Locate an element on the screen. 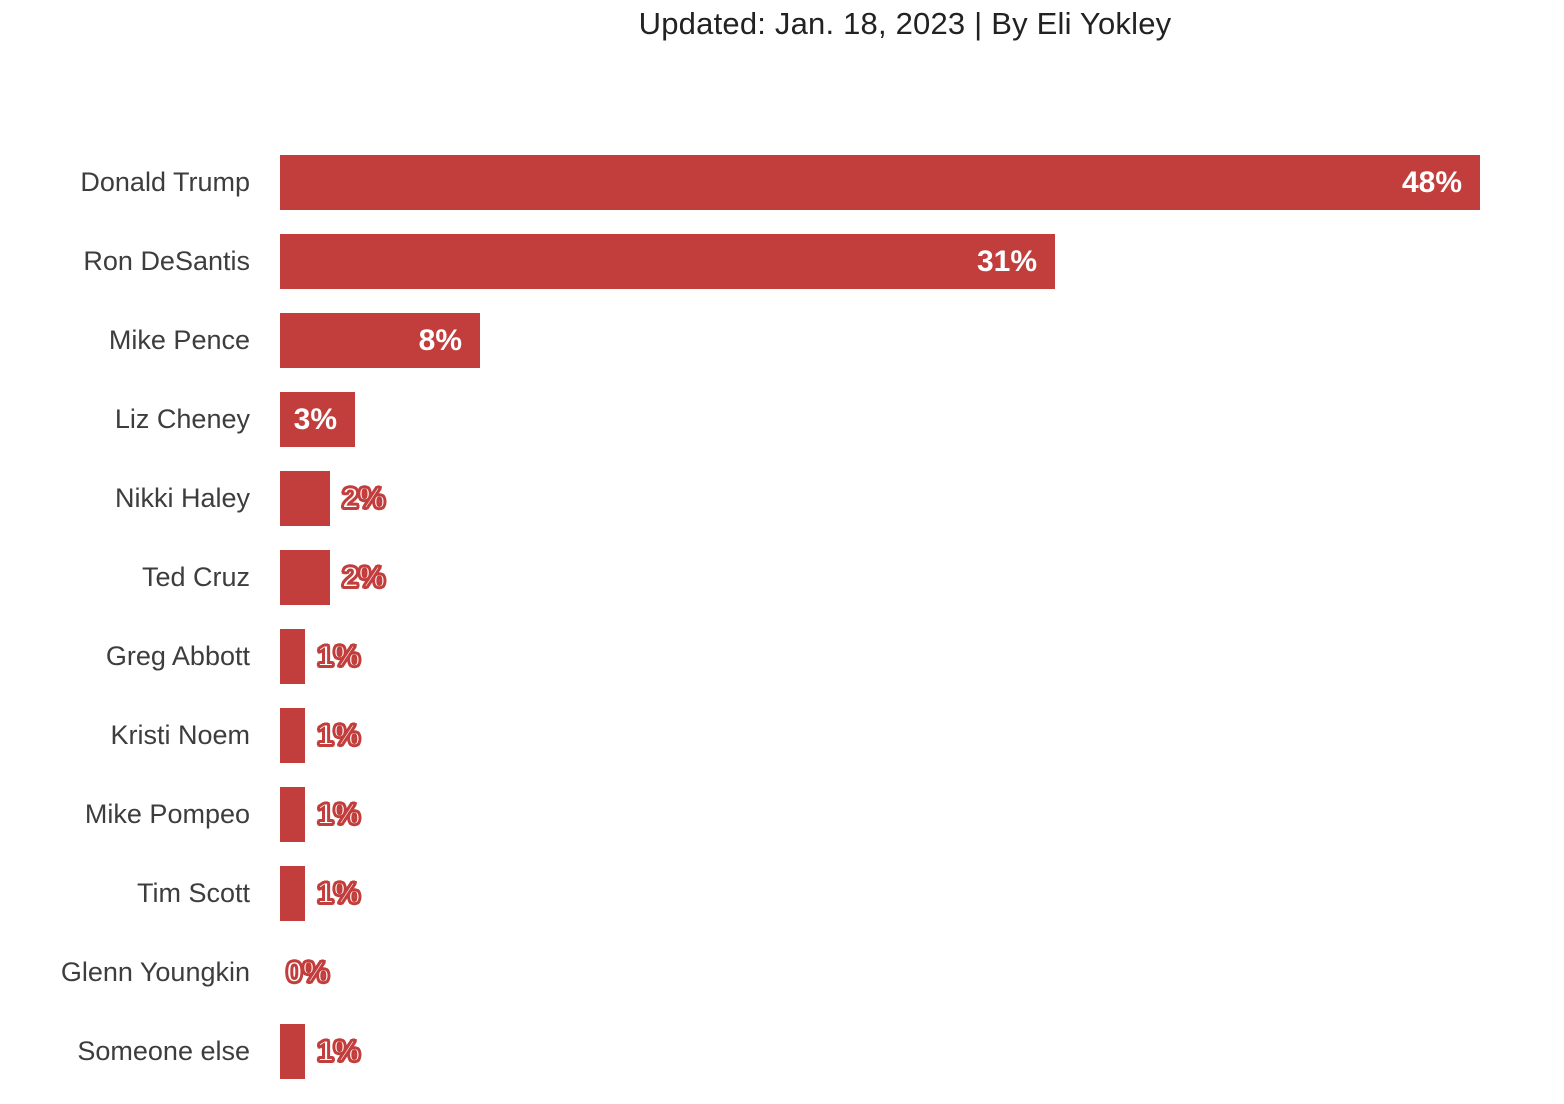 Image resolution: width=1564 pixels, height=1104 pixels. chart-row: Kristi Noem 1% is located at coordinates (782, 735).